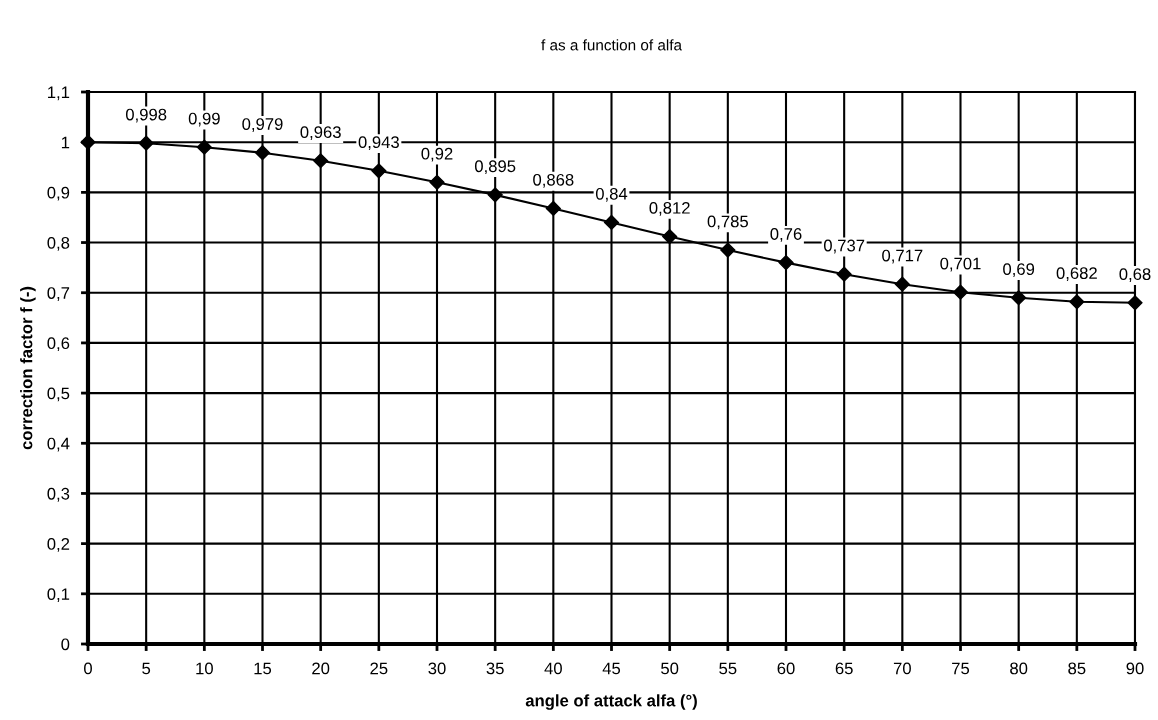 The image size is (1158, 720). I want to click on x-tick-label: 40, so click(553, 668).